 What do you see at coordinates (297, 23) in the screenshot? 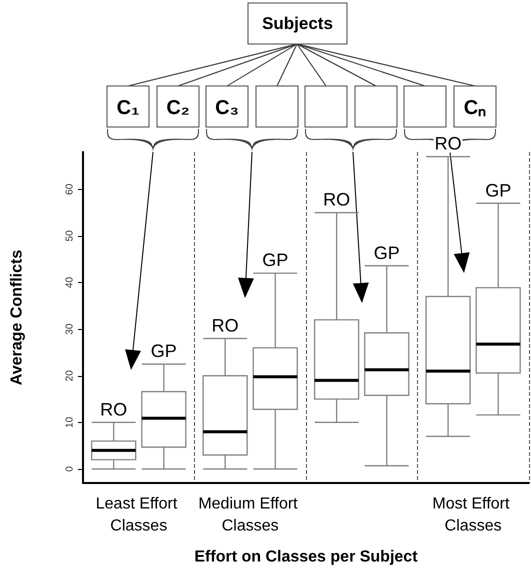
I see `text: Subjects` at bounding box center [297, 23].